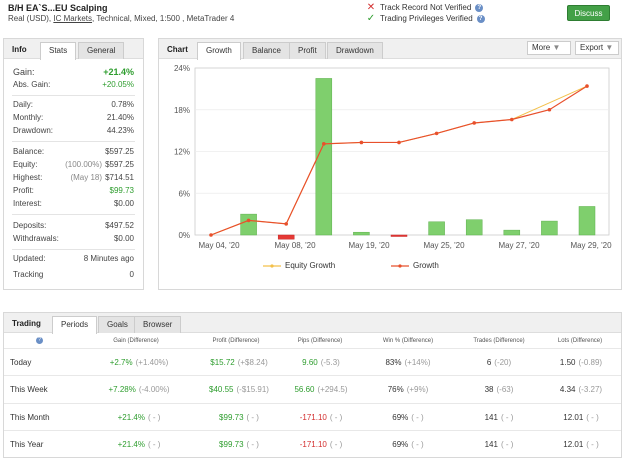  I want to click on pips-value: 56.60, so click(304, 389).